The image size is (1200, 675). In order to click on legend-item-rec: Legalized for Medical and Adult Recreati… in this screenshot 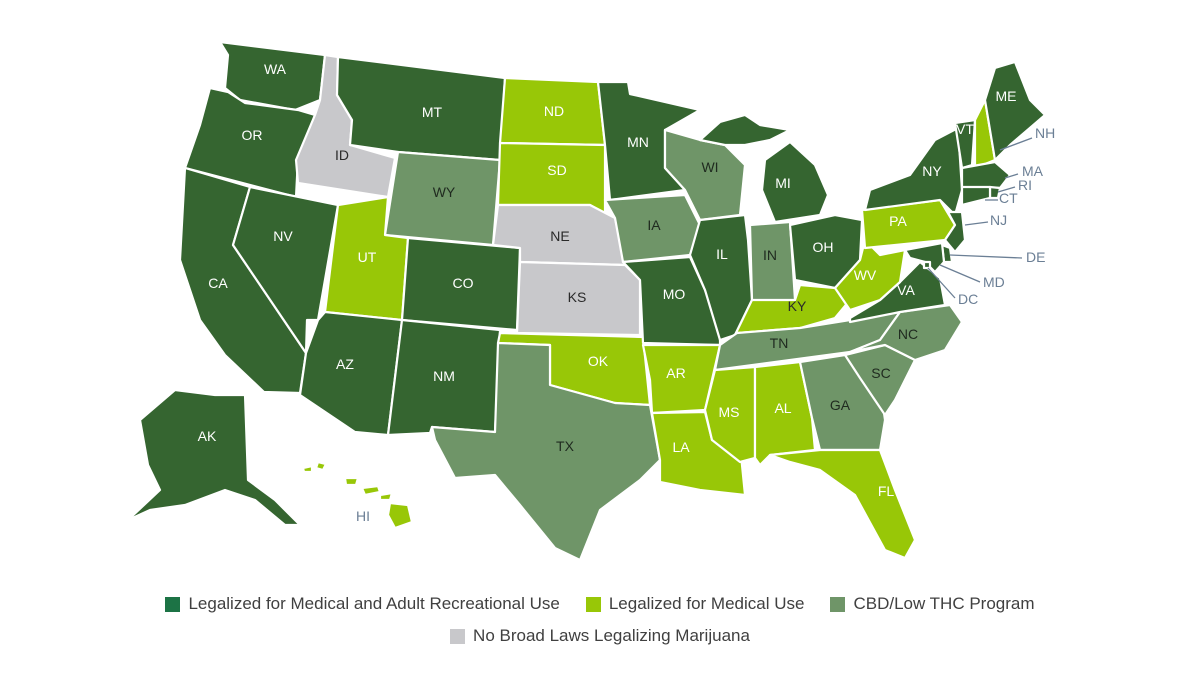, I will do `click(362, 604)`.